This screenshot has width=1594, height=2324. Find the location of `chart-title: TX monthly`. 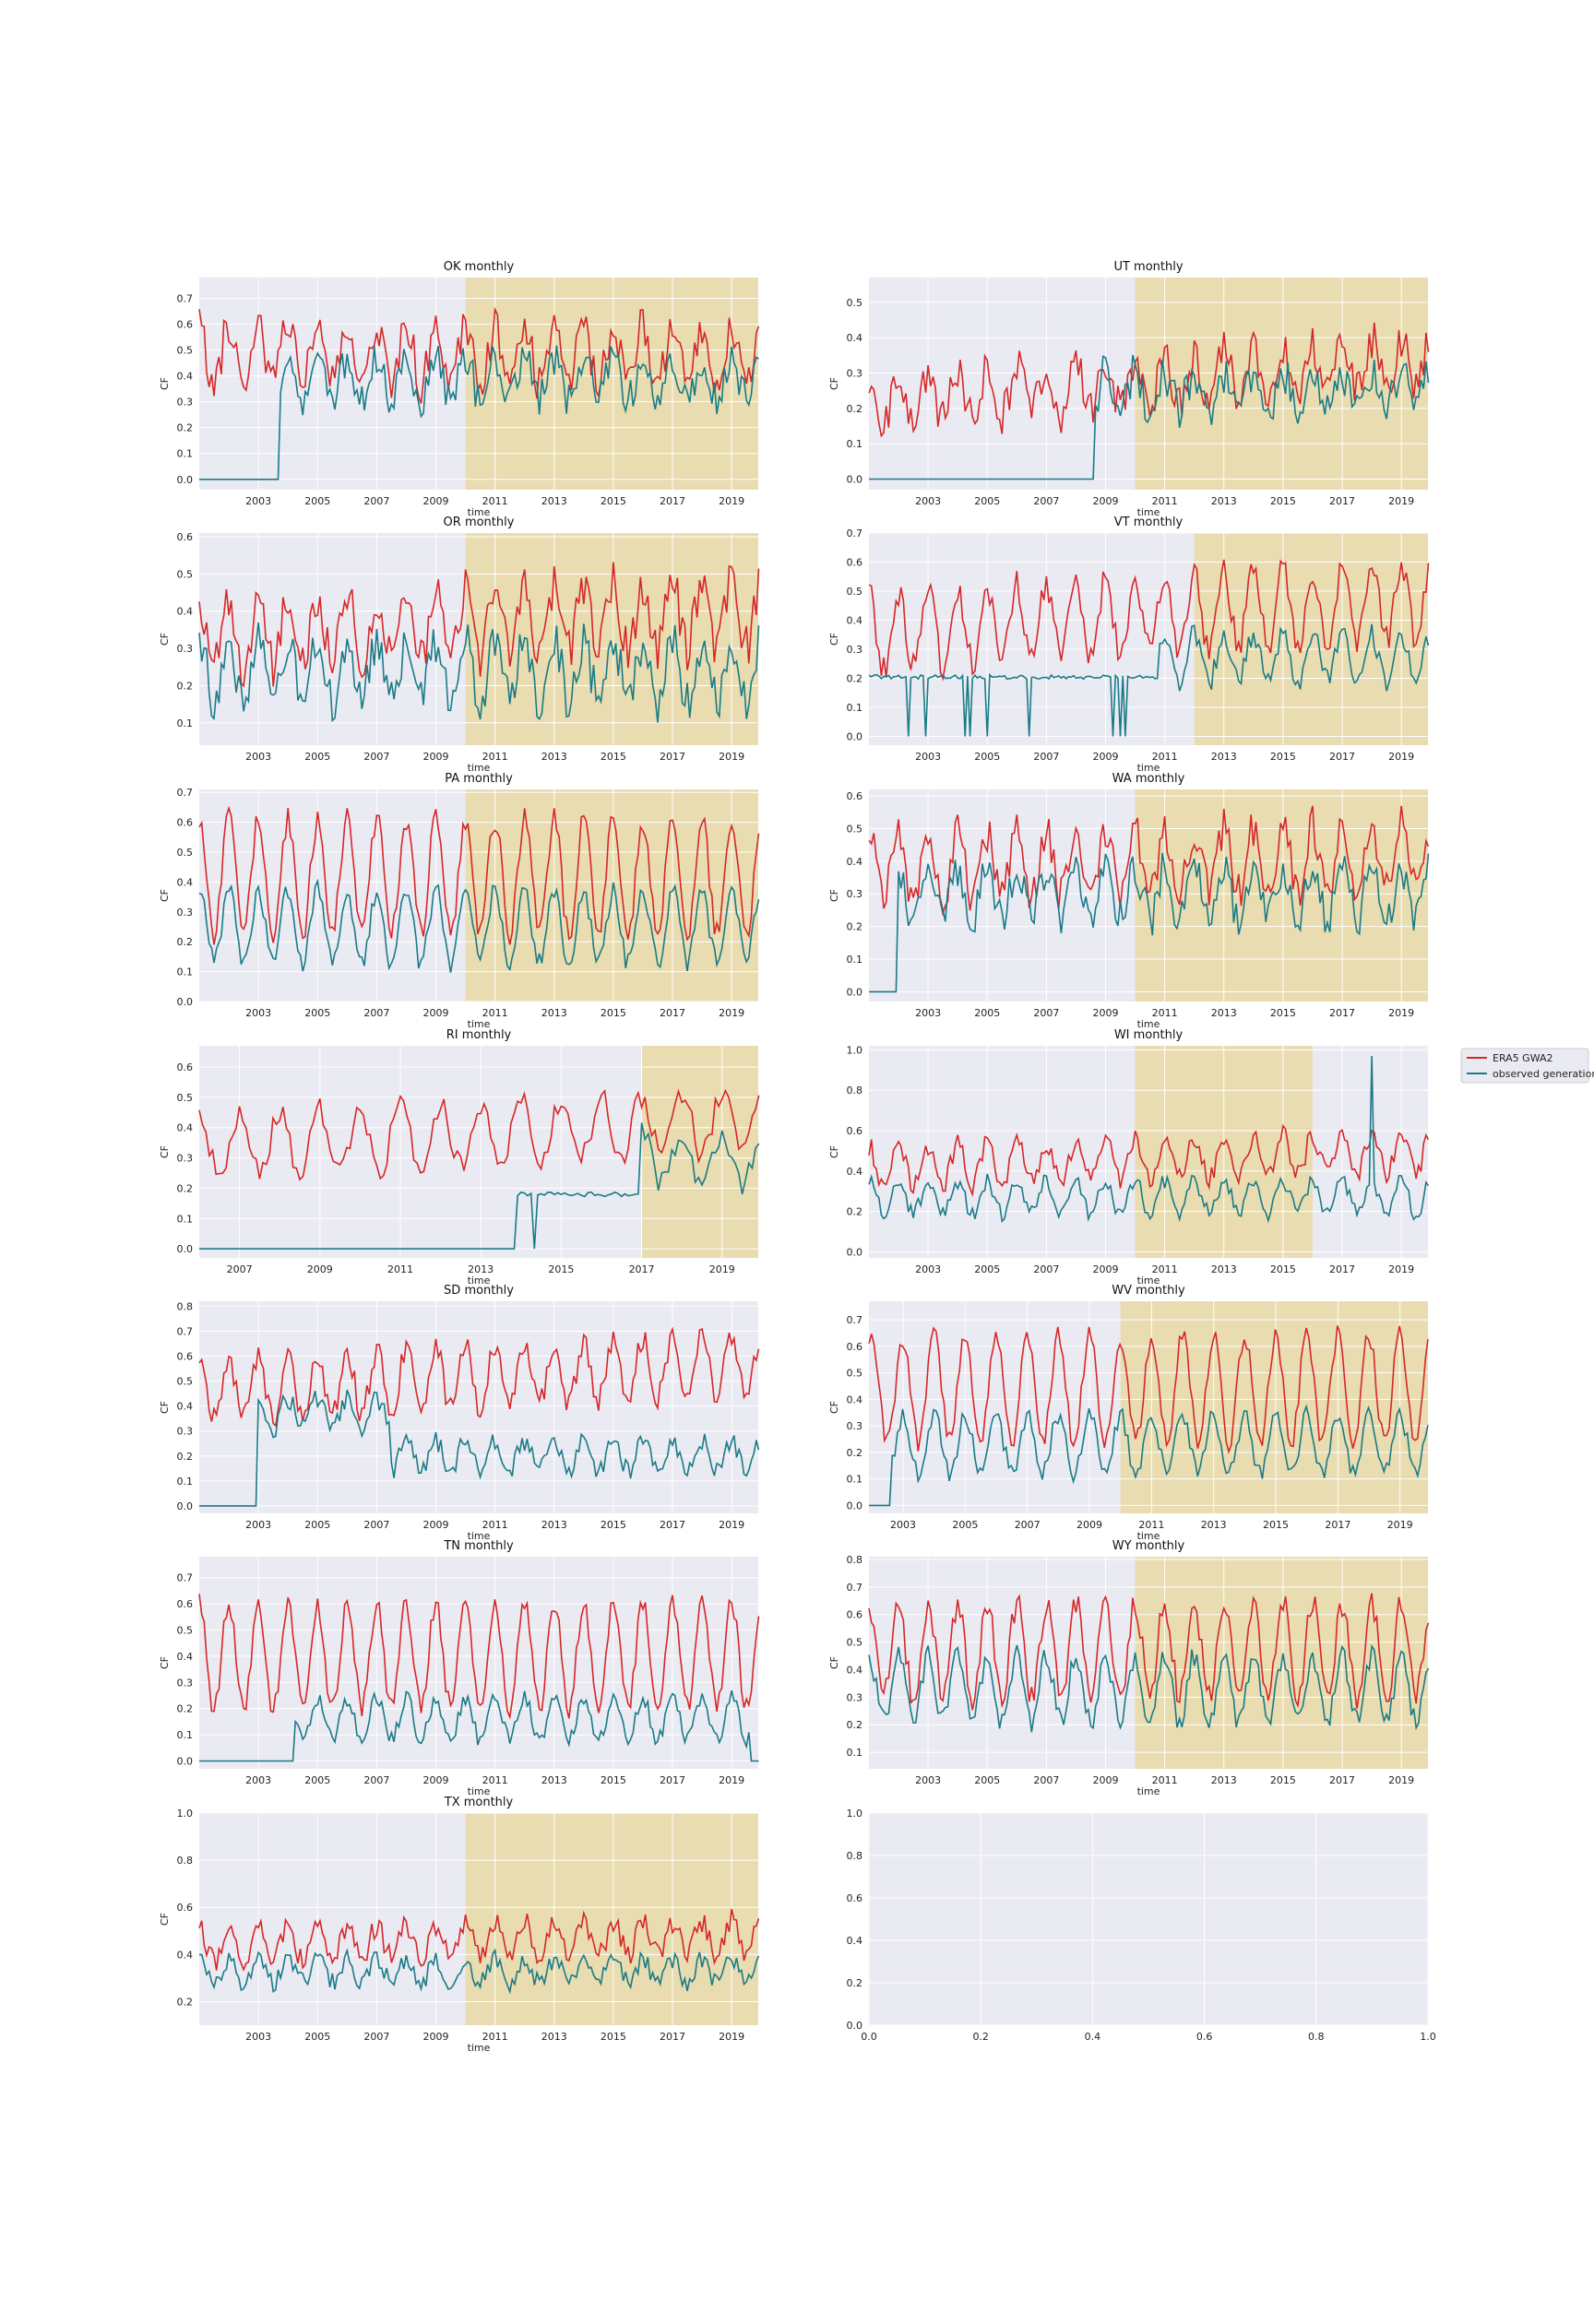

chart-title: TX monthly is located at coordinates (479, 1802).